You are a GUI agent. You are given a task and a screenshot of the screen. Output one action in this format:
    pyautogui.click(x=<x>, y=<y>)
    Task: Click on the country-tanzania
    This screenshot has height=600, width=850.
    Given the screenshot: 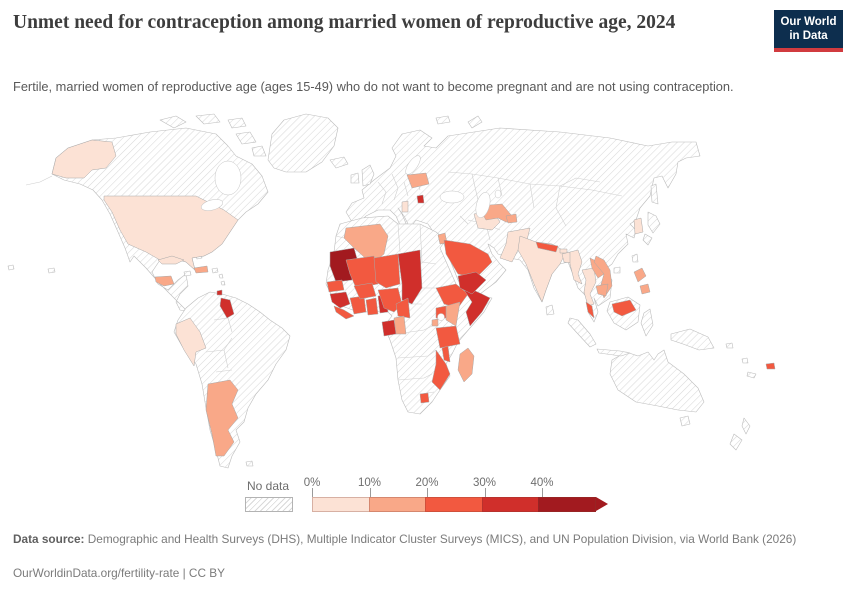 What is the action you would take?
    pyautogui.click(x=448, y=337)
    